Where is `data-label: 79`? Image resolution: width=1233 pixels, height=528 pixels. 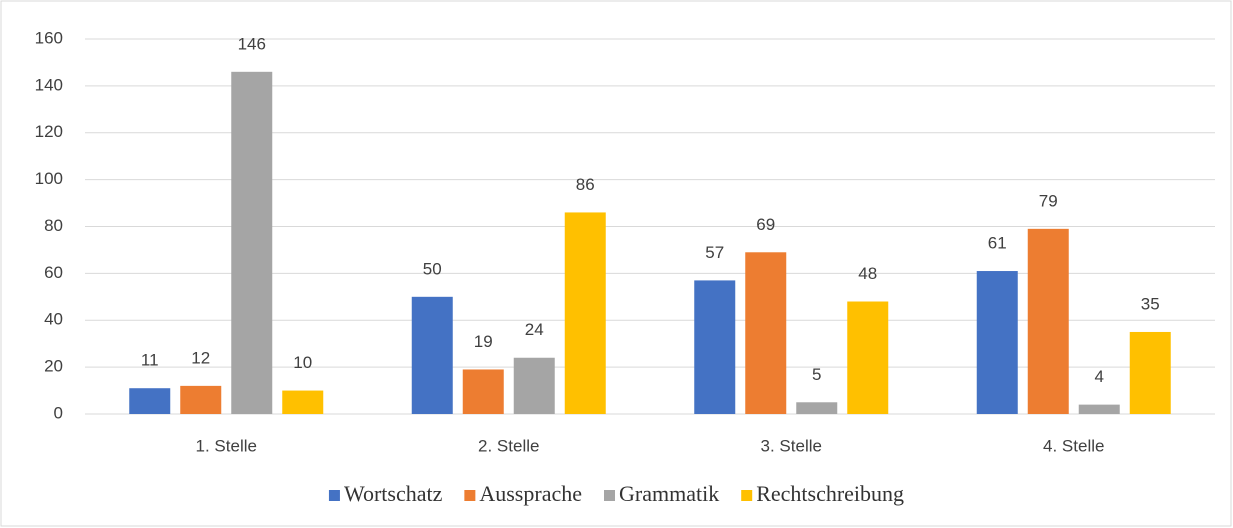
data-label: 79 is located at coordinates (1048, 200).